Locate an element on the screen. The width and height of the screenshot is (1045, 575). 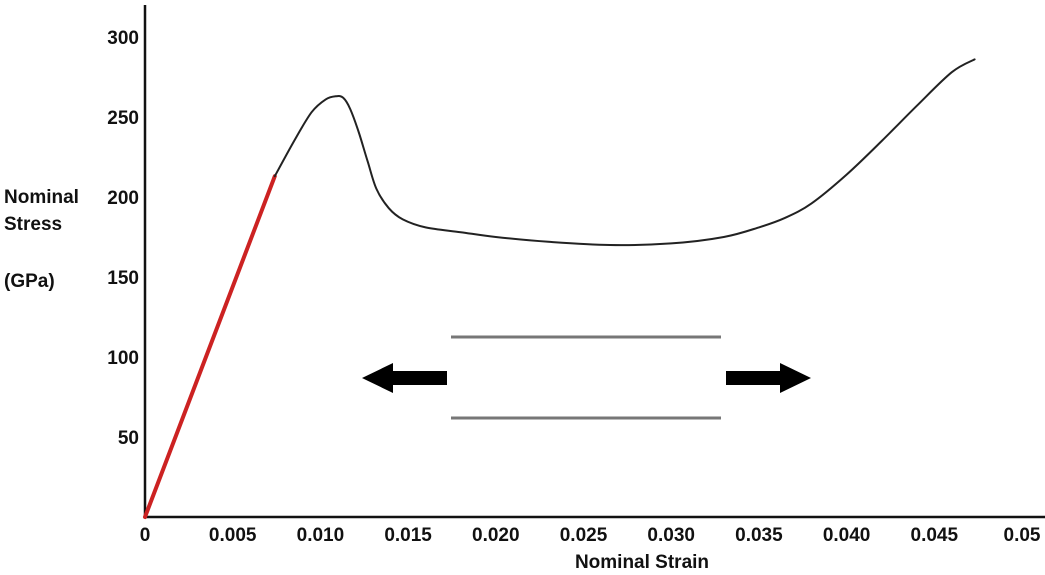
y-tick-label: 200 is located at coordinates (123, 198).